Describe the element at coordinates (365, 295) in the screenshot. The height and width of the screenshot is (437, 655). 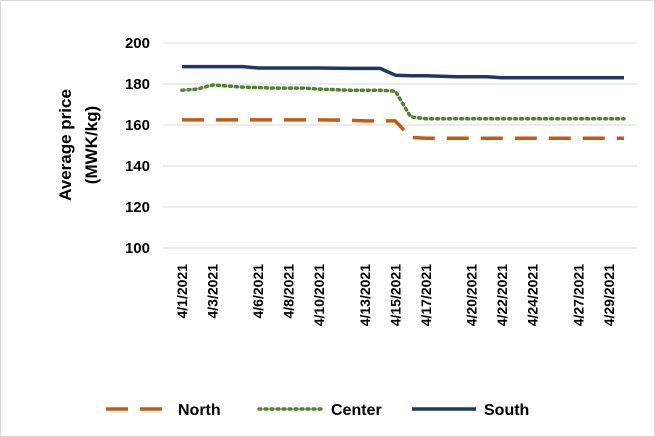
I see `x-tick-label: 4/13/2021` at that location.